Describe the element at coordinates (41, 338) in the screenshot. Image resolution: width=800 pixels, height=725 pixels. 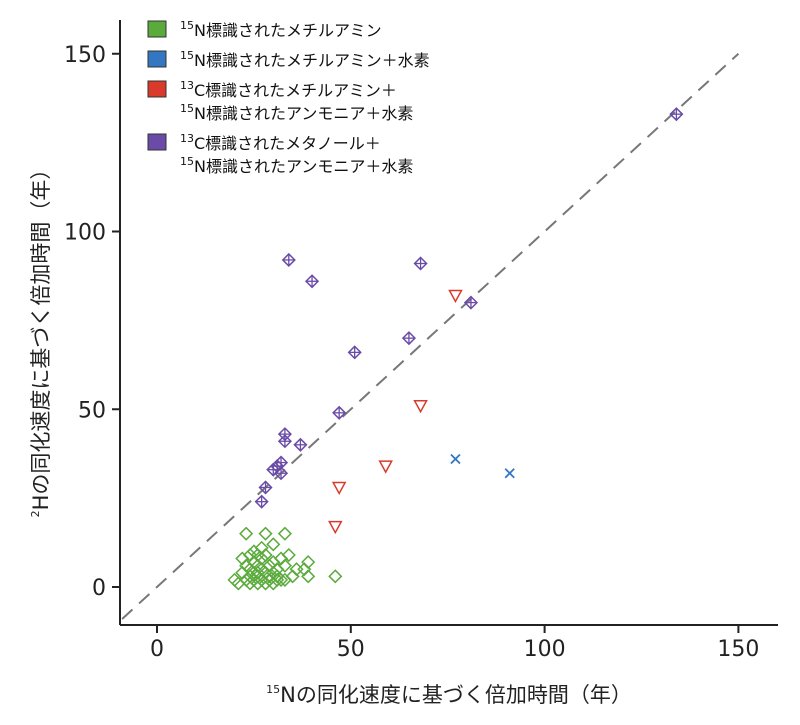
I see `y-axis-title: 2Hの同化速度に基づく倍加時間（年）` at that location.